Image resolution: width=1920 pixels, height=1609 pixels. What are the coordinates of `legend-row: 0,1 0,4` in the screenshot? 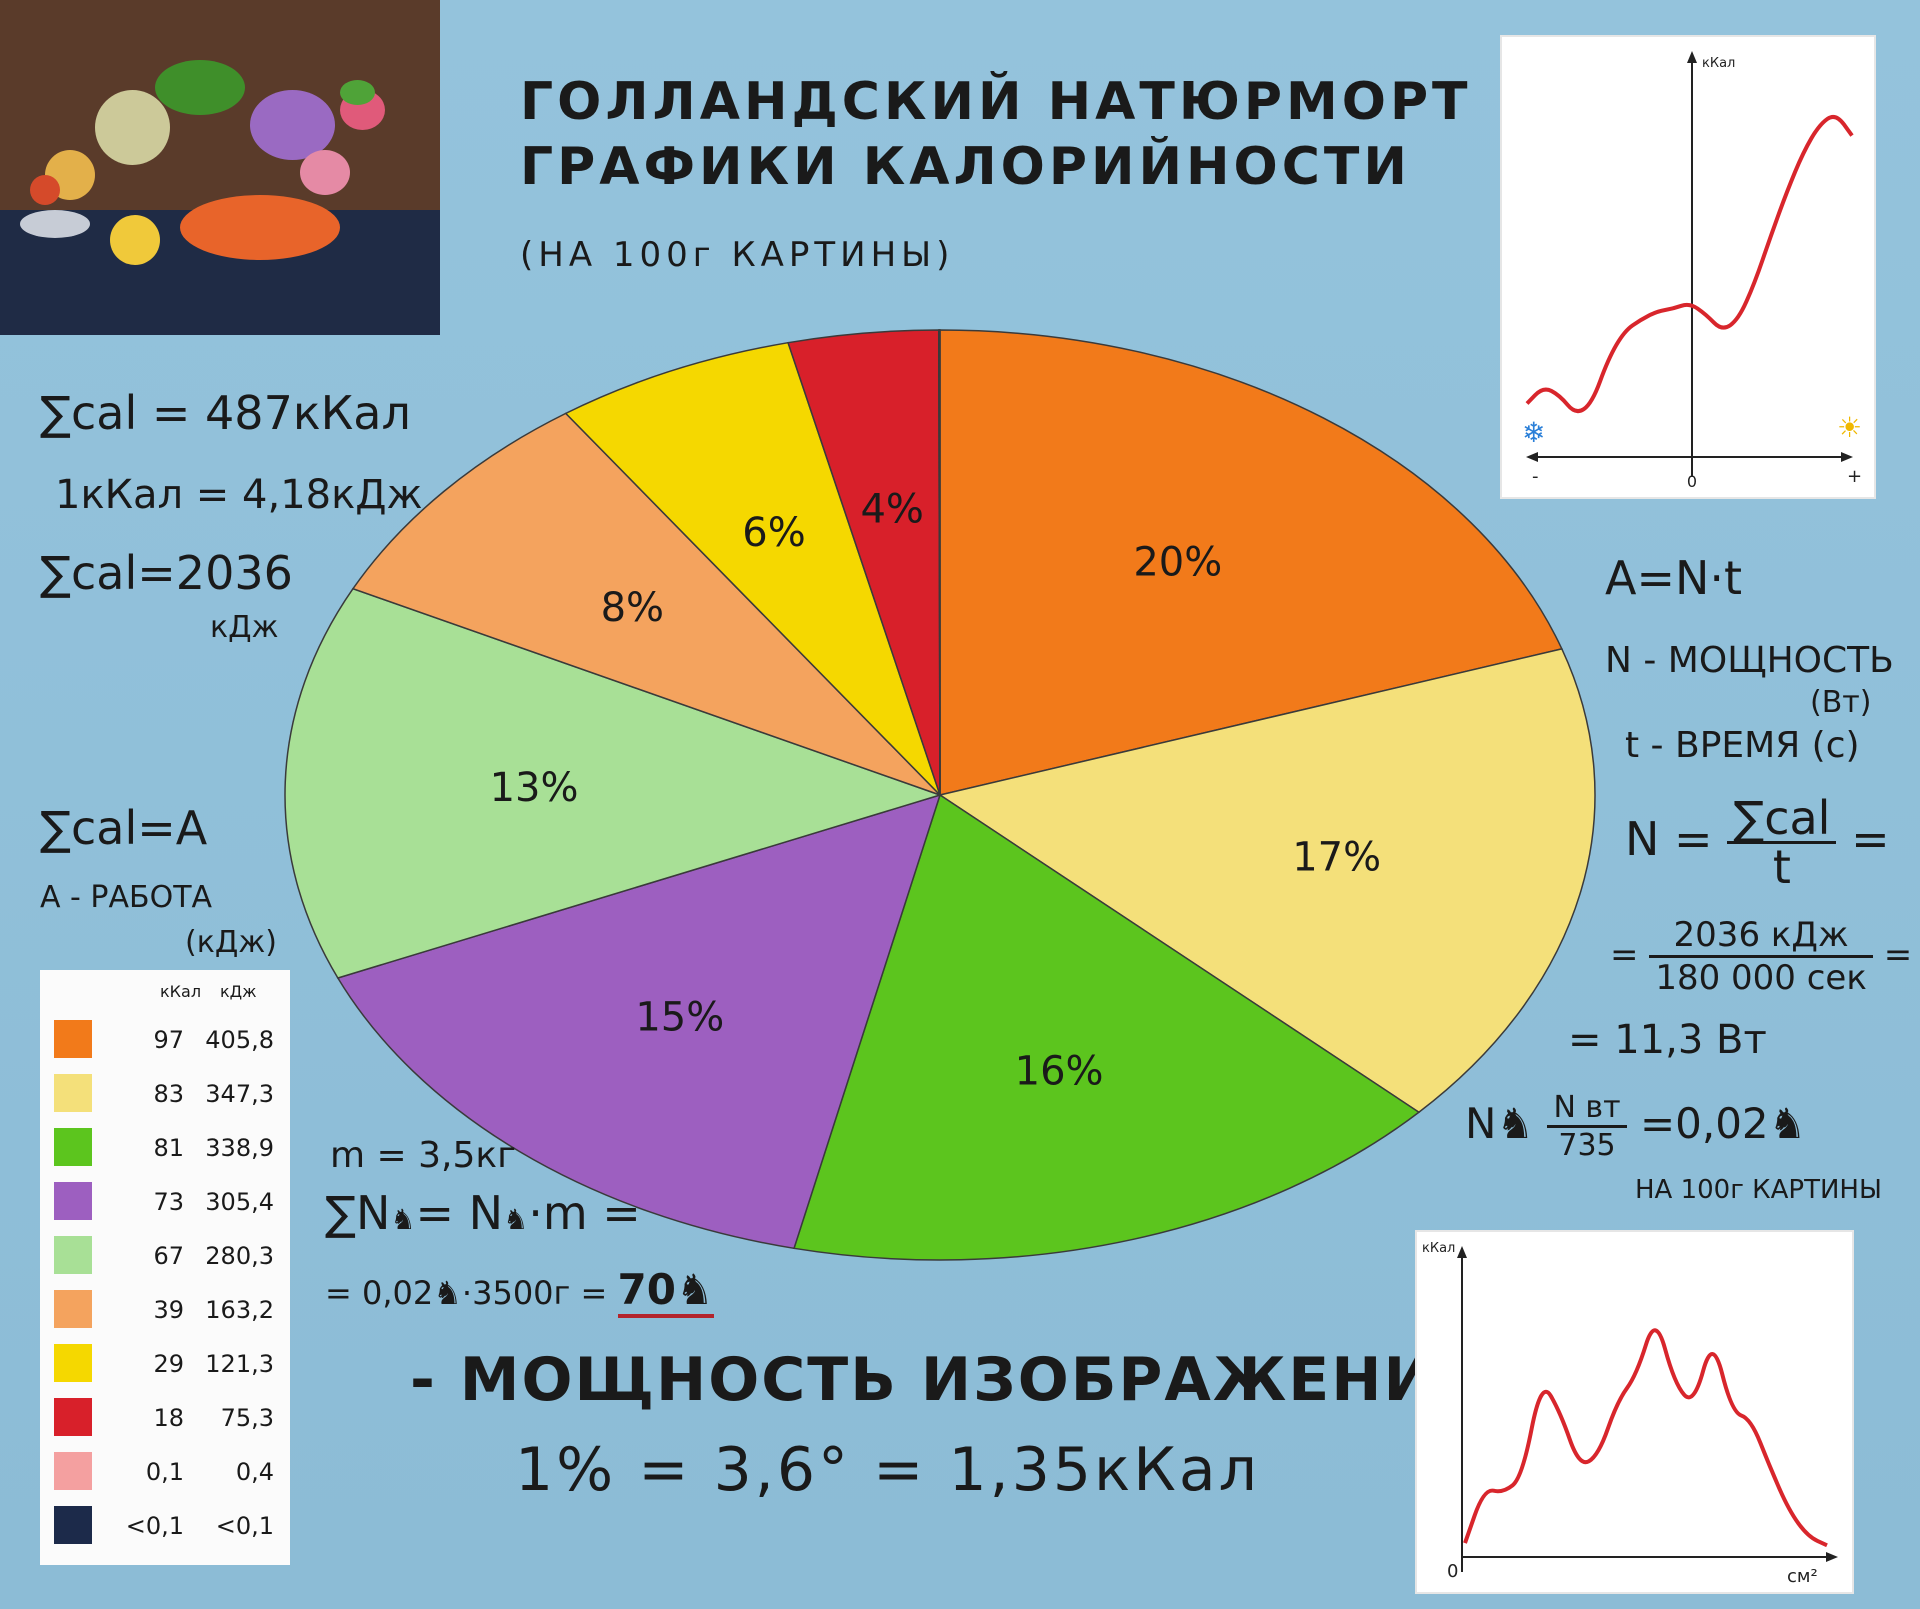 It's located at (166, 1471).